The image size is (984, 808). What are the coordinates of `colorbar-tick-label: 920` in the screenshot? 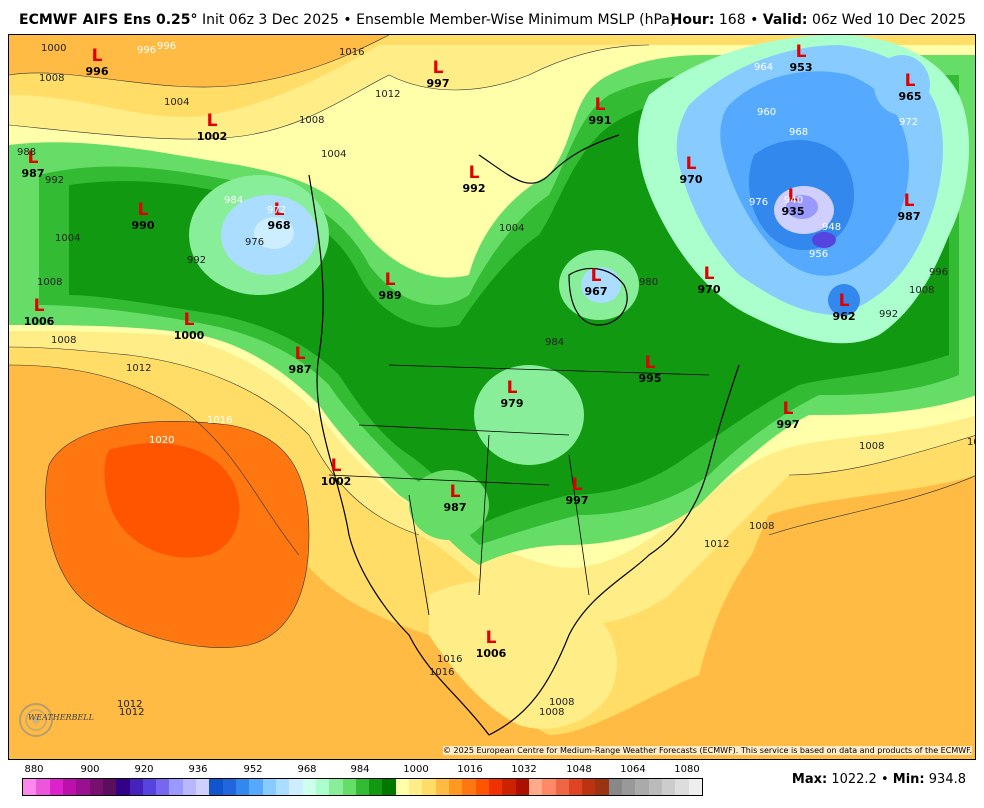 It's located at (144, 769).